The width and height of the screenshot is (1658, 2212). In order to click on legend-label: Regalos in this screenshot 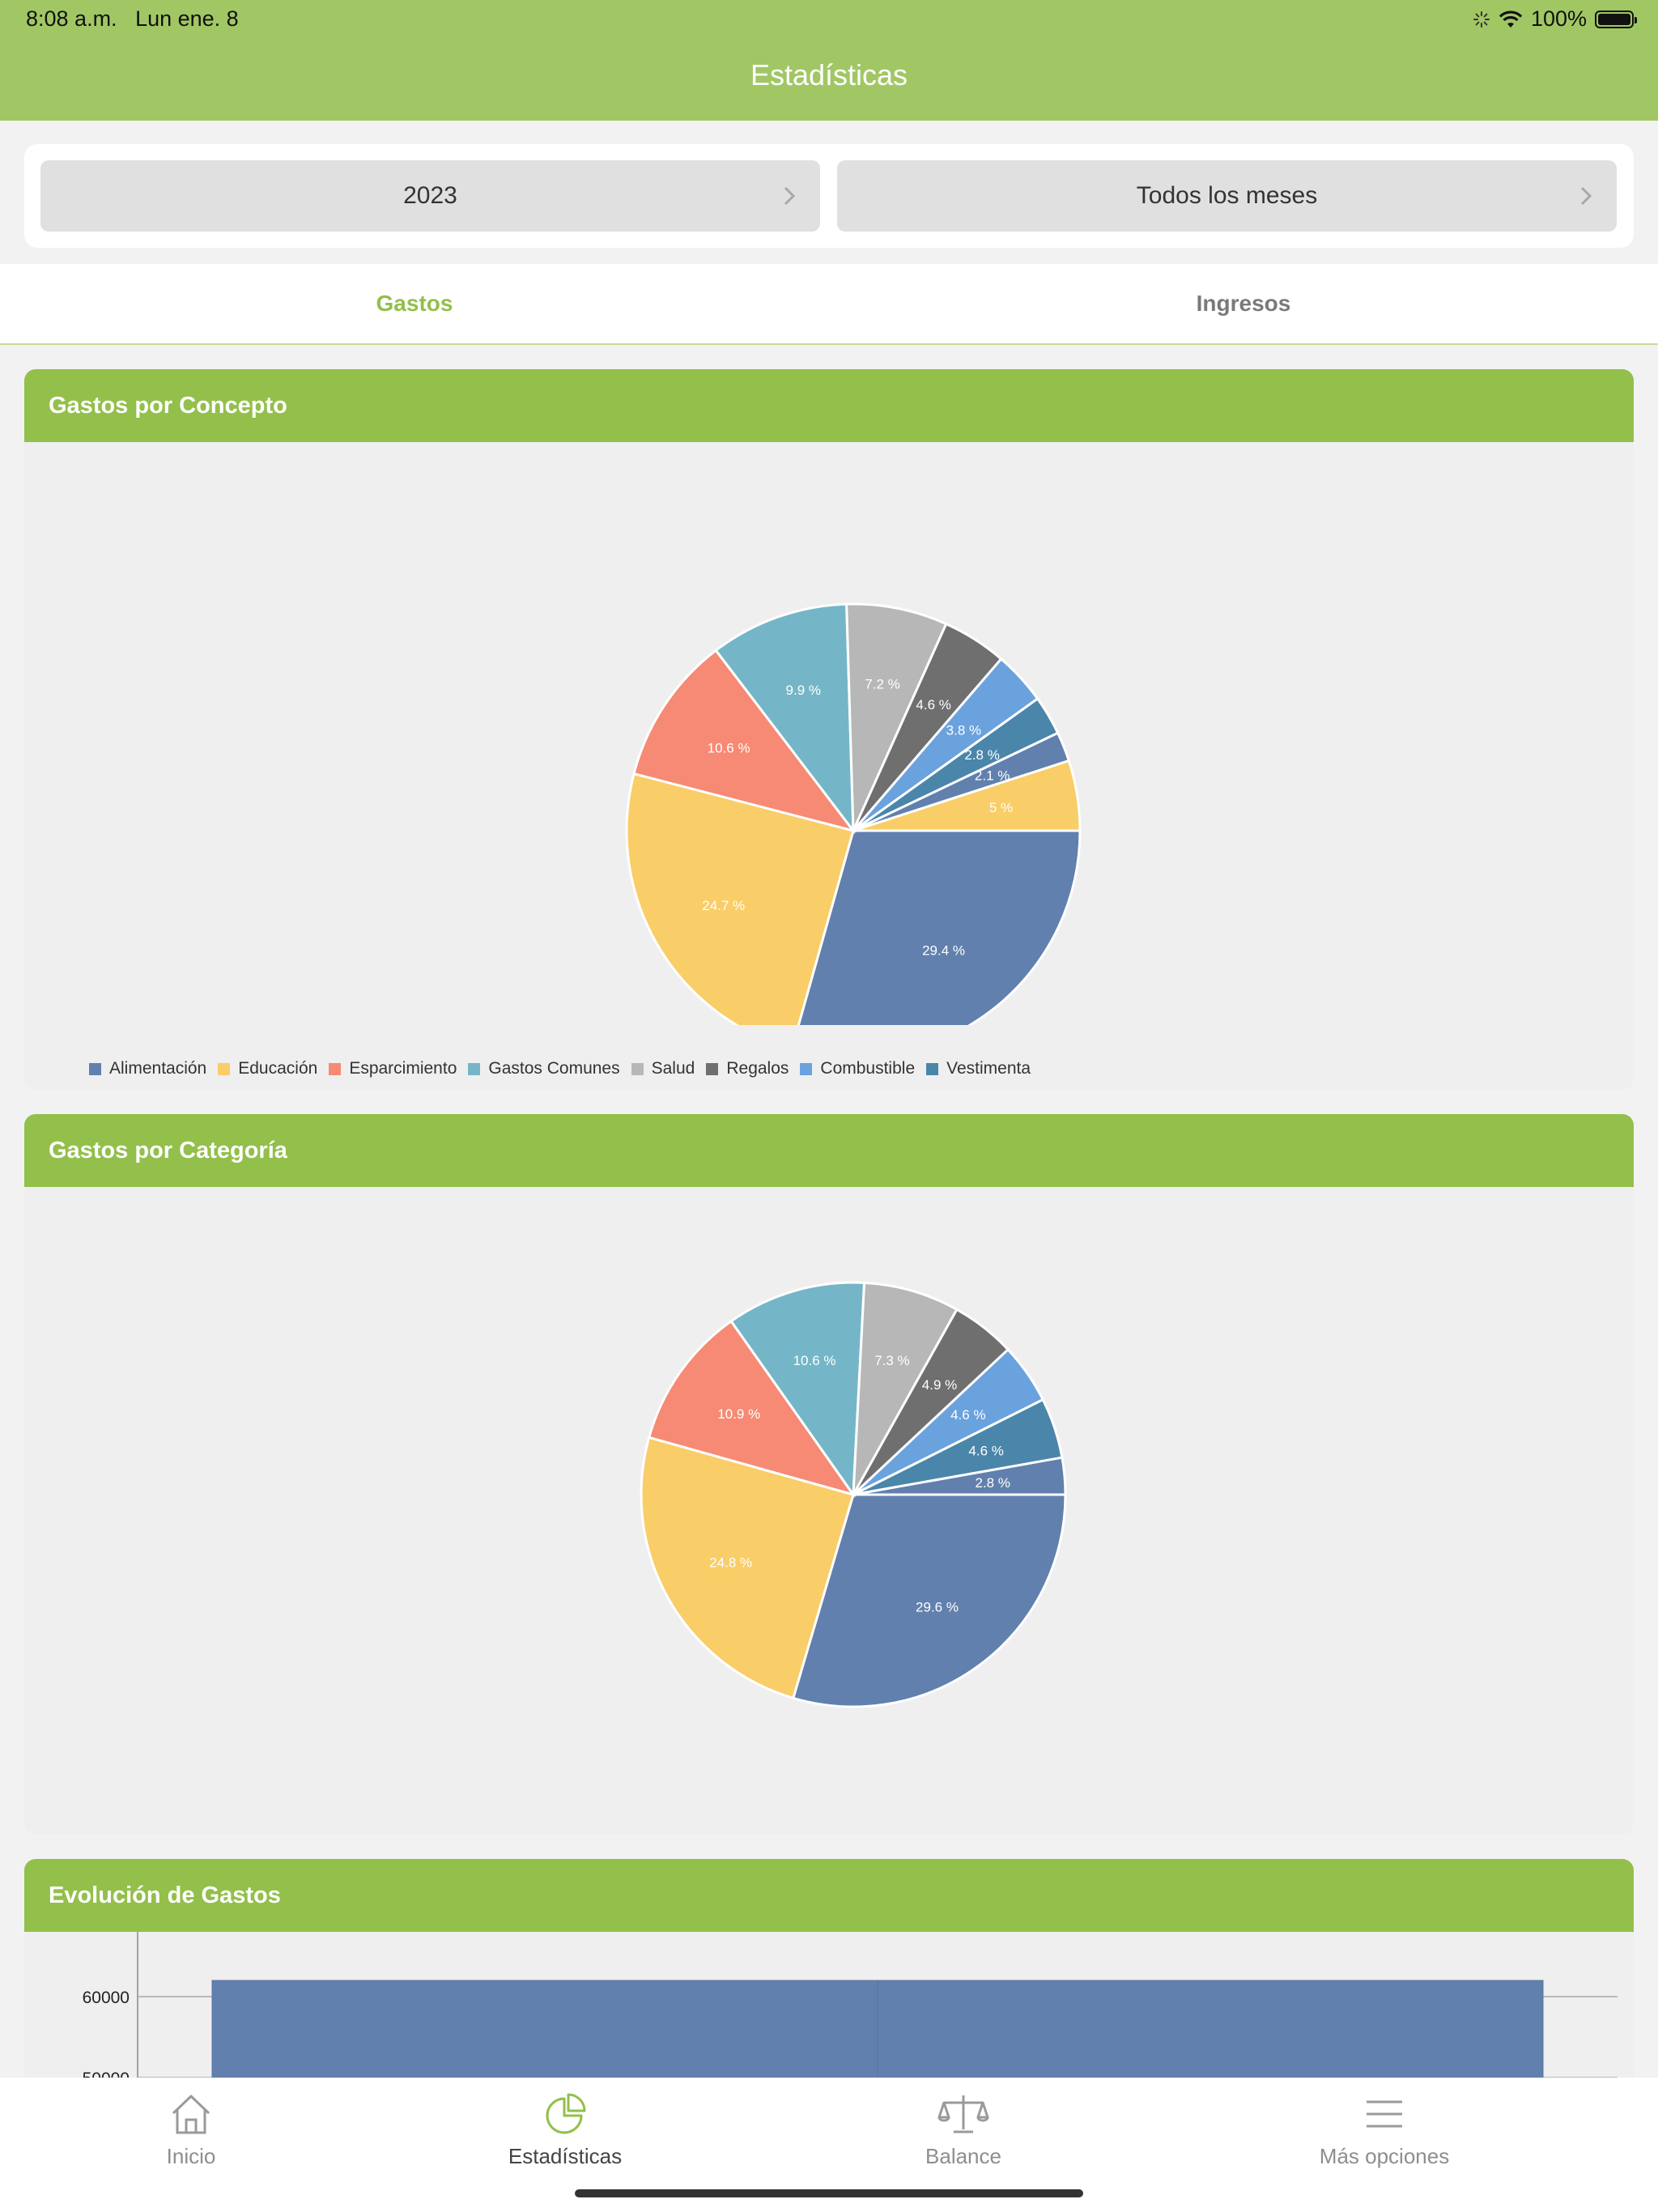, I will do `click(757, 1069)`.